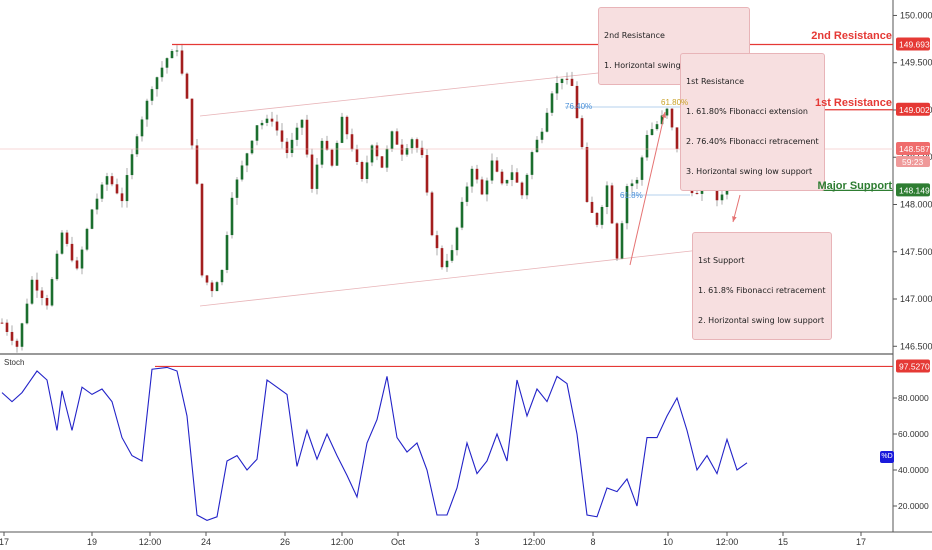 This screenshot has height=550, width=932. What do you see at coordinates (916, 63) in the screenshot?
I see `price-tick-label: 149.500` at bounding box center [916, 63].